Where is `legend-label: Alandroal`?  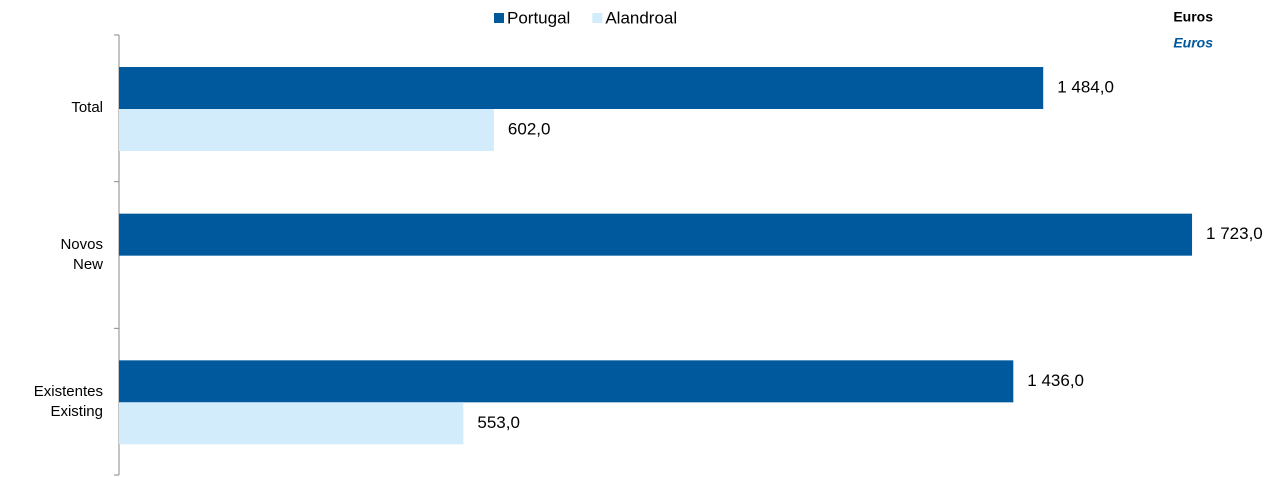
legend-label: Alandroal is located at coordinates (641, 17).